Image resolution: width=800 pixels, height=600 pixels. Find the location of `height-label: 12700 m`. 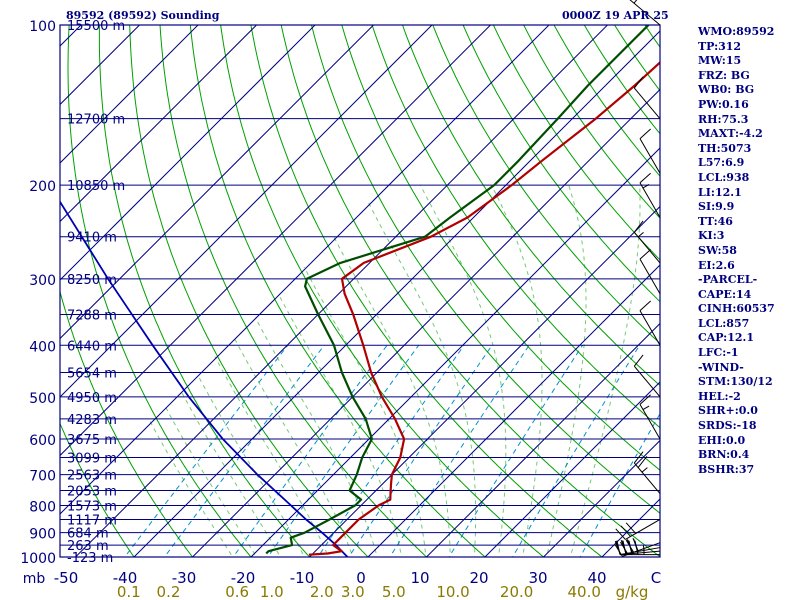

height-label: 12700 m is located at coordinates (96, 120).